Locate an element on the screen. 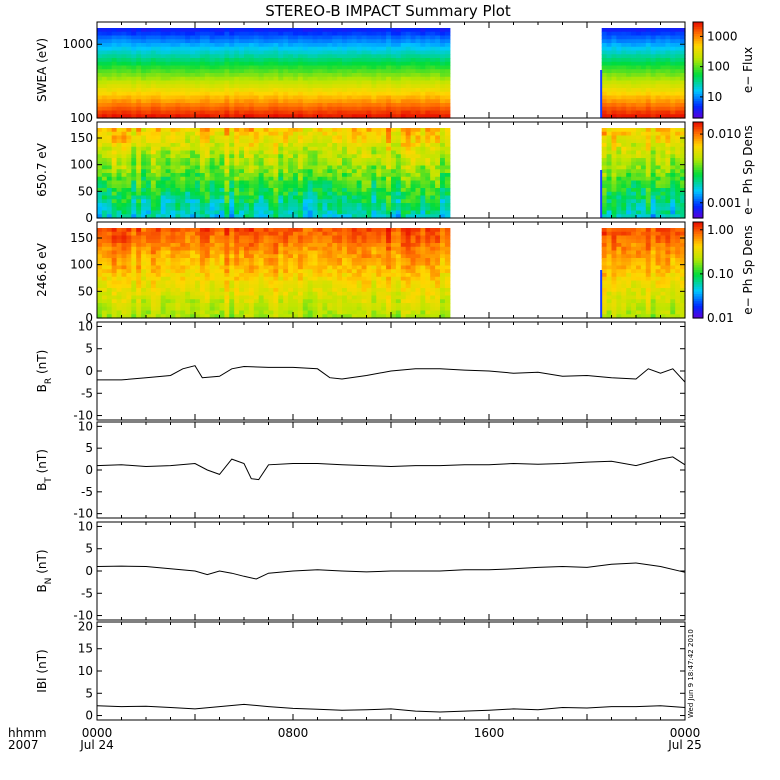  colorbar-segment is located at coordinates (698, 47).